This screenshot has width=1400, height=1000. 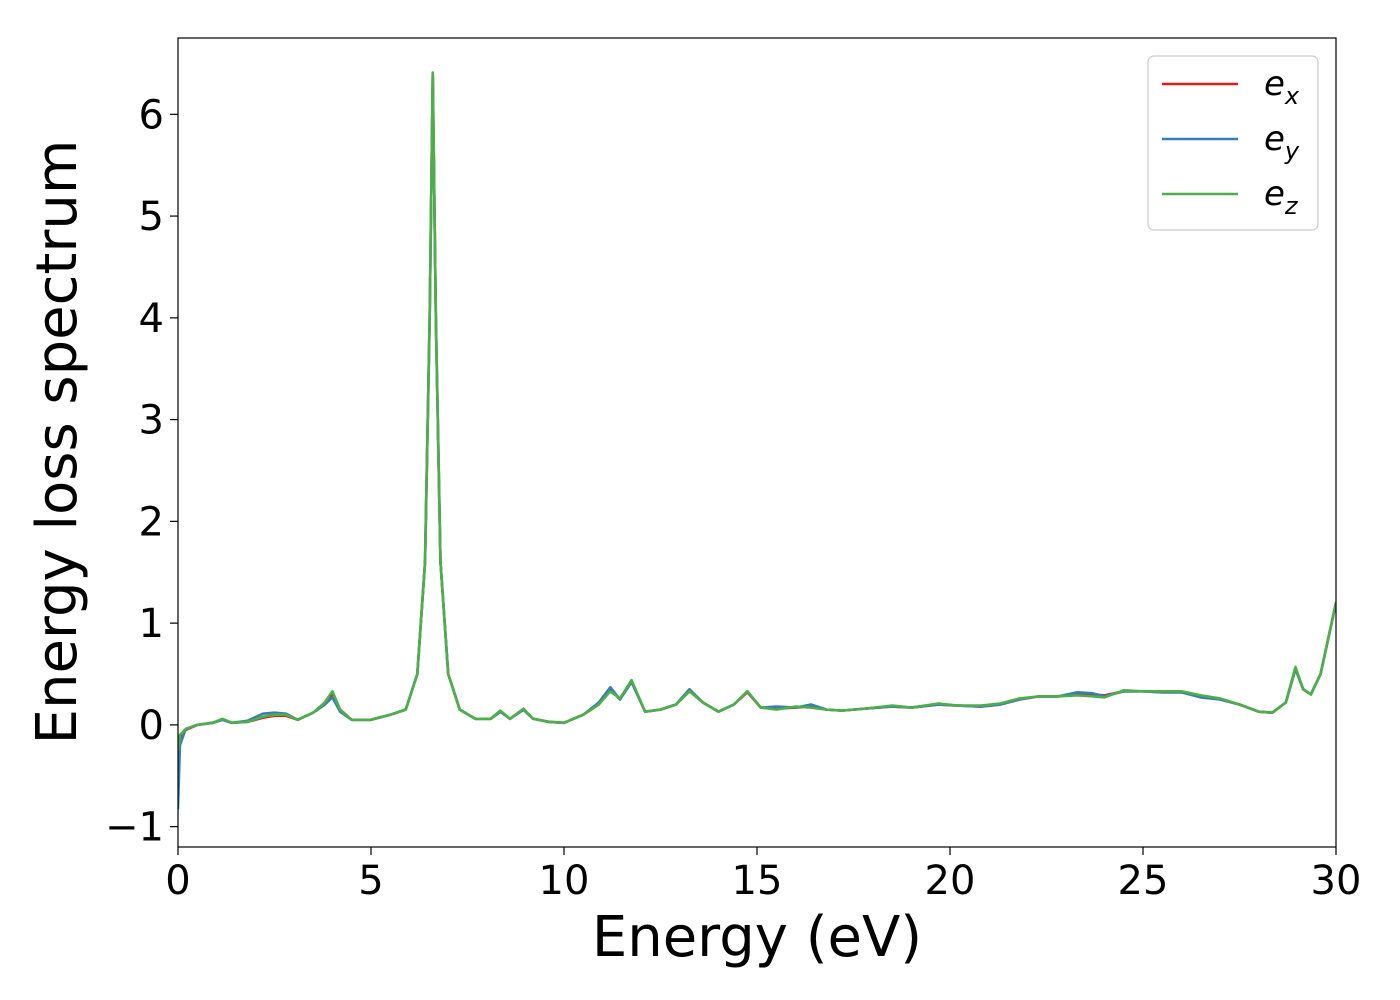 What do you see at coordinates (151, 624) in the screenshot?
I see `y-tick-label: 1` at bounding box center [151, 624].